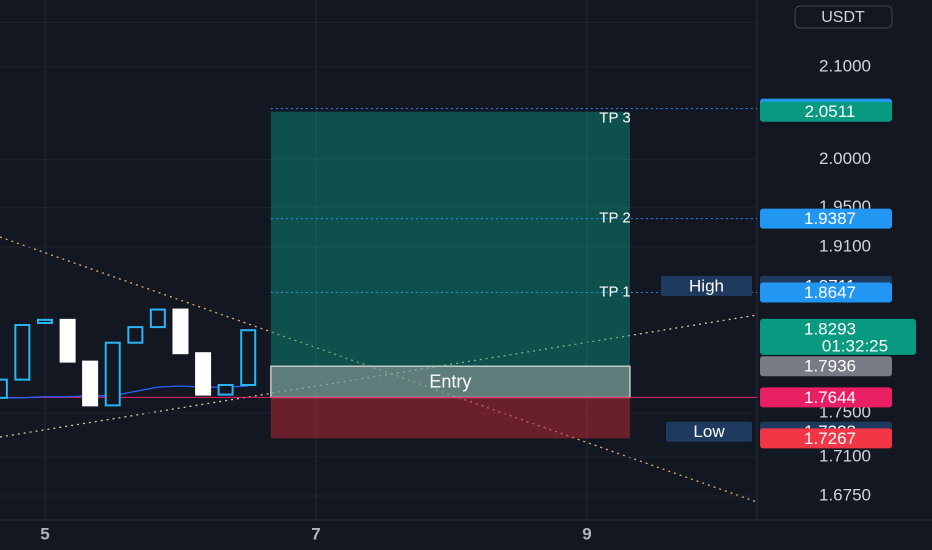 The height and width of the screenshot is (550, 932). I want to click on entry-zone-badge: 1.7936, so click(830, 366).